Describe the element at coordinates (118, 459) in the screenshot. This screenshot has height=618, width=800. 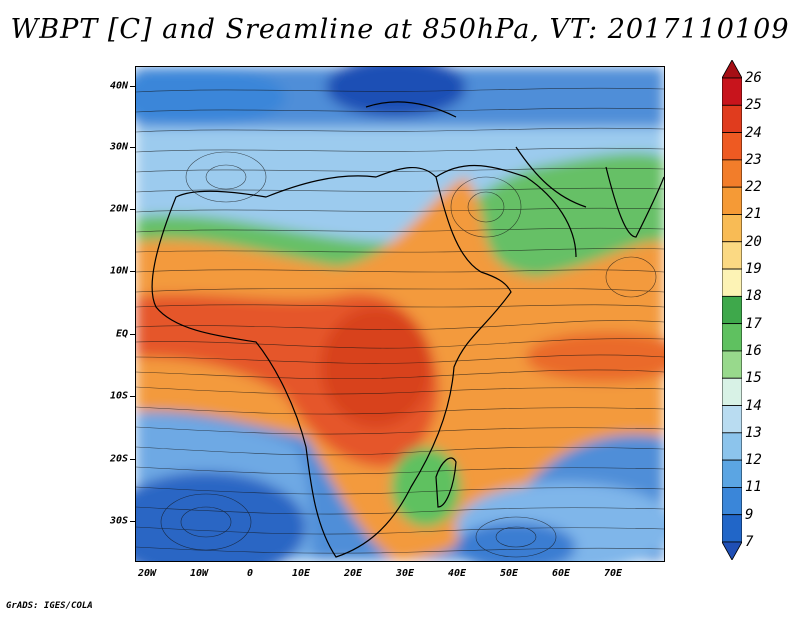
I see `lat-label-20s: 20S` at that location.